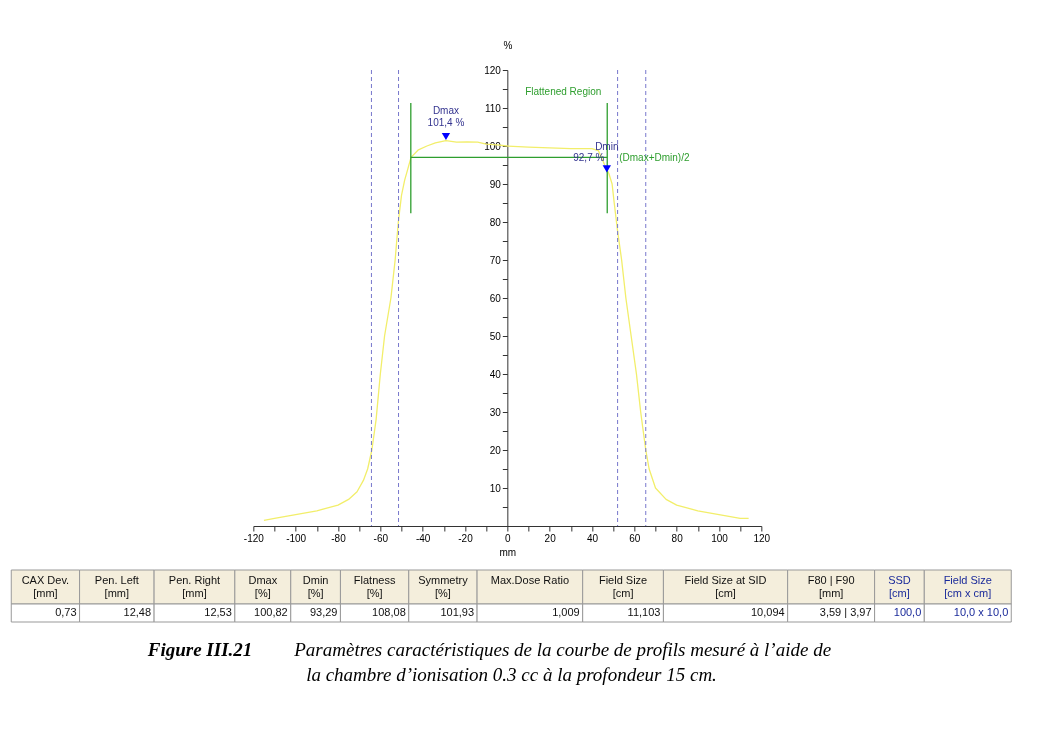  What do you see at coordinates (907, 612) in the screenshot?
I see `text: 100,0` at bounding box center [907, 612].